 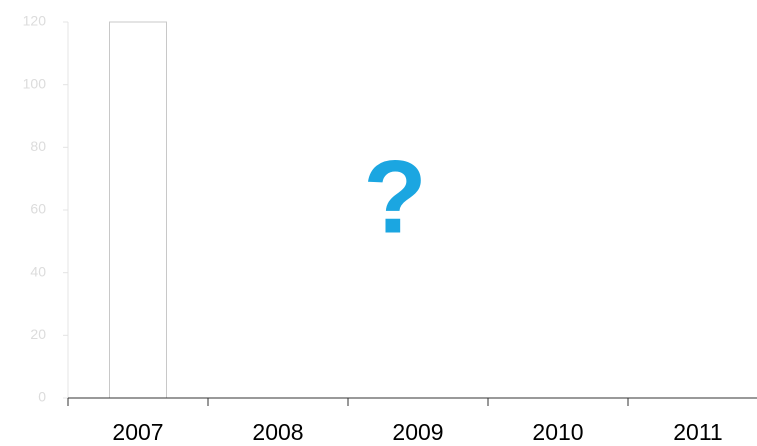 What do you see at coordinates (557, 432) in the screenshot?
I see `x-tick-label: 2010` at bounding box center [557, 432].